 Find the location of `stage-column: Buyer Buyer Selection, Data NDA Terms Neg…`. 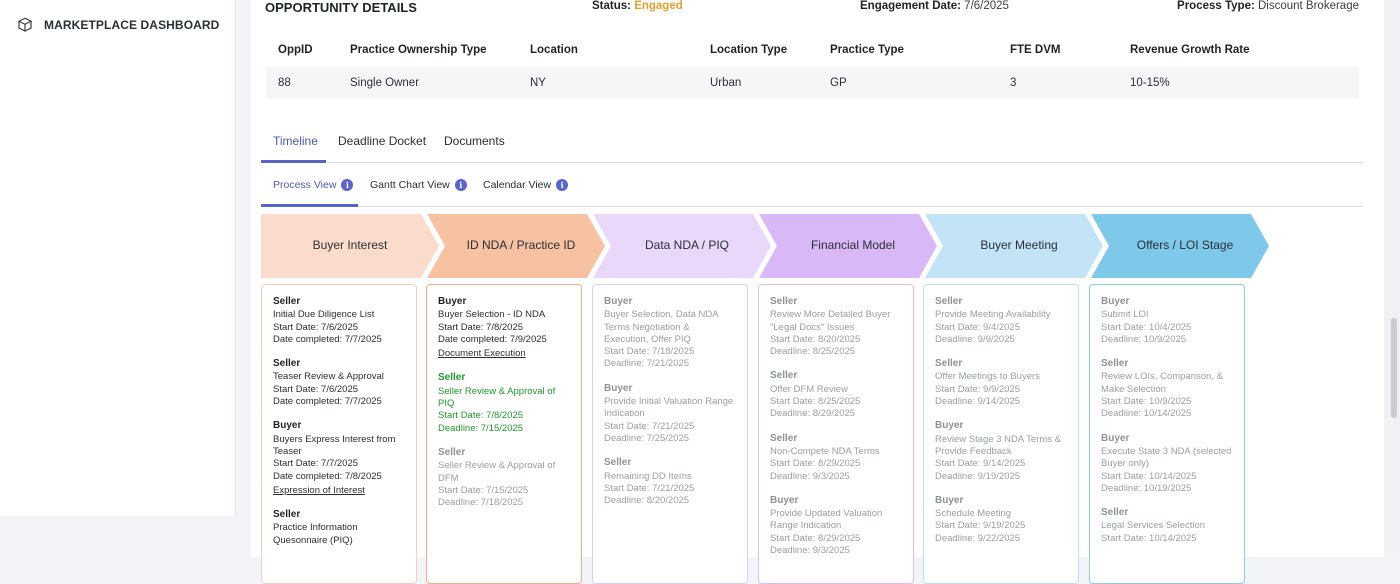

stage-column: Buyer Buyer Selection, Data NDA Terms Neg… is located at coordinates (670, 434).